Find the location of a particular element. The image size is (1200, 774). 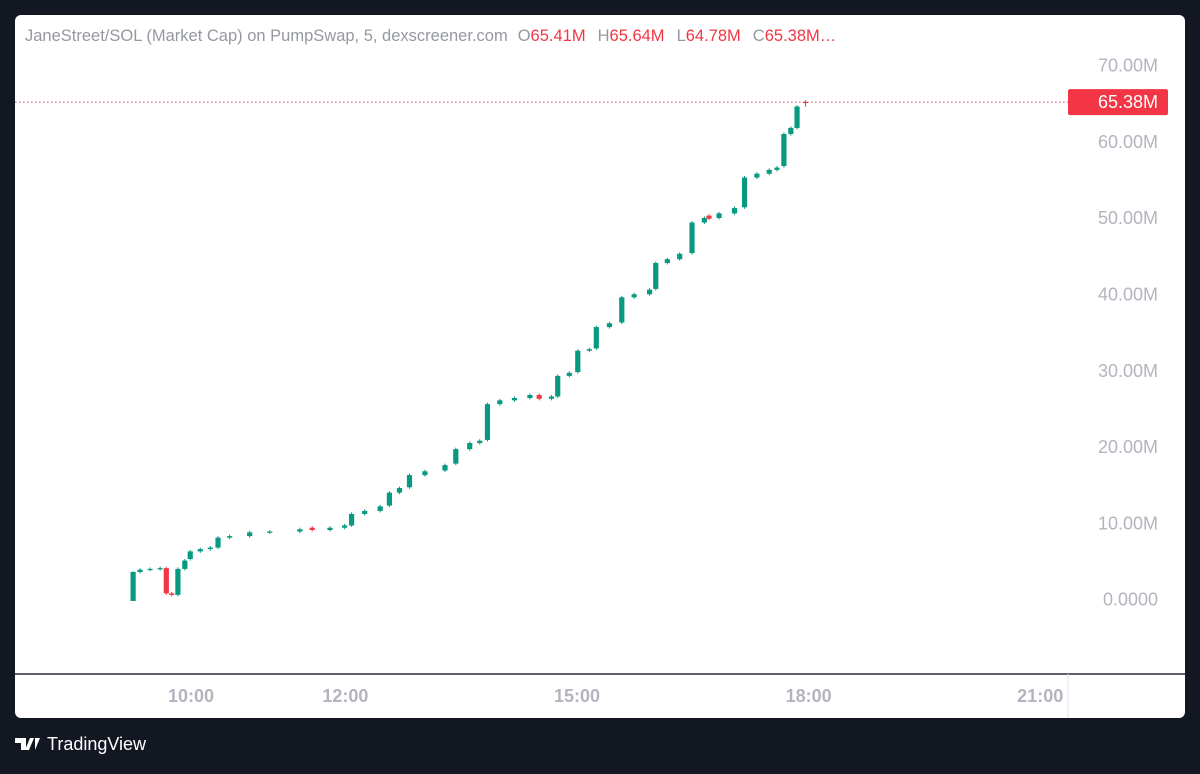

y-tick-label: 30.00M is located at coordinates (1128, 371).